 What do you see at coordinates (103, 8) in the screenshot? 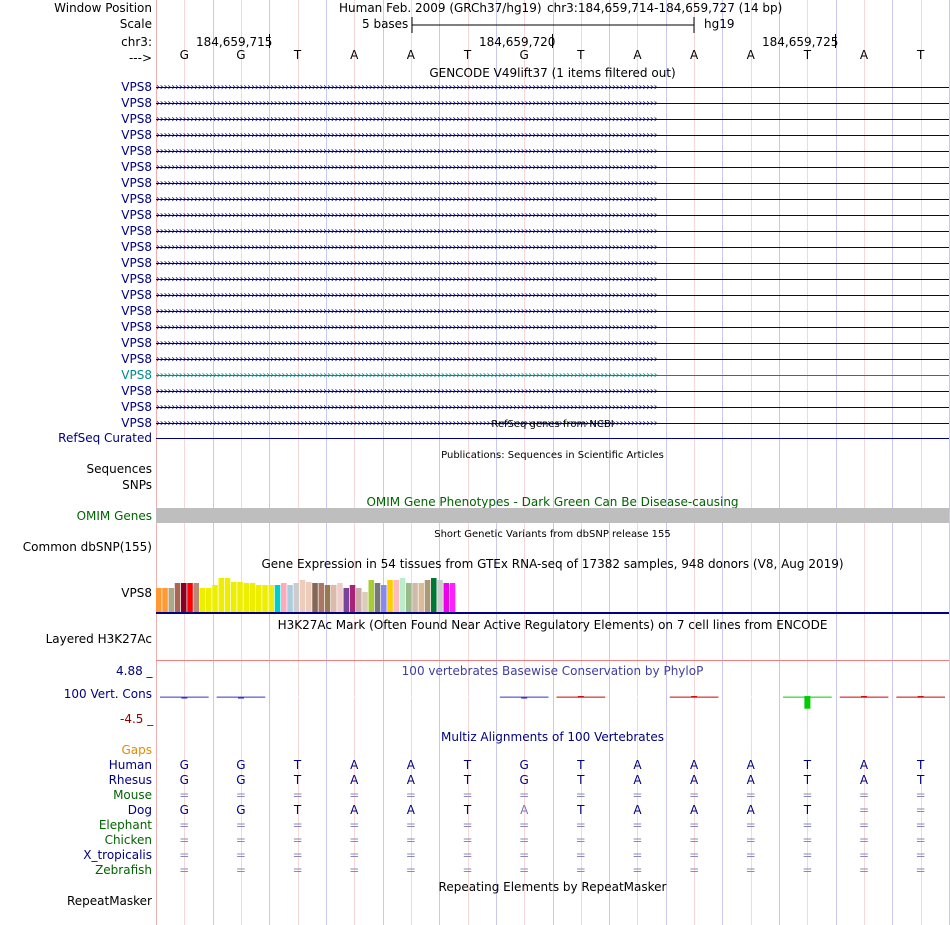
I see `window-position-label: Window Position` at bounding box center [103, 8].